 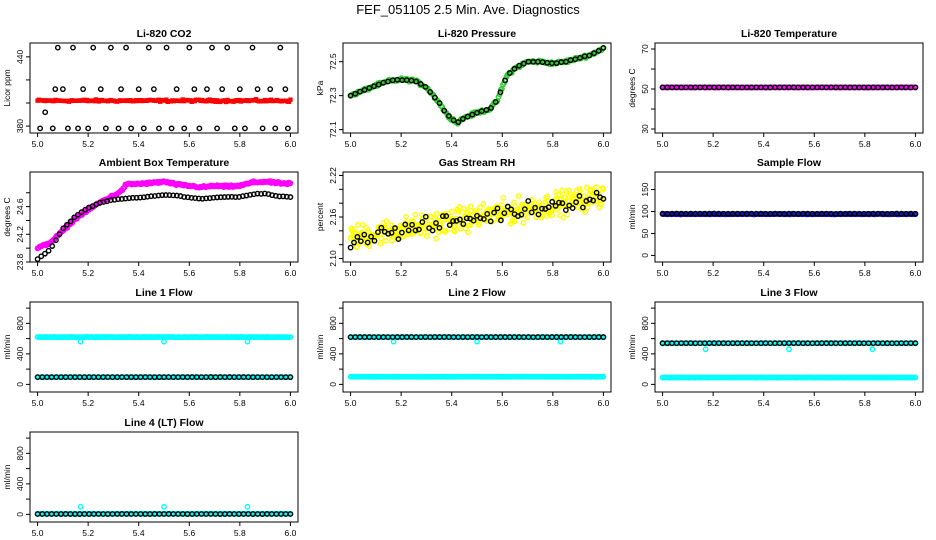 What do you see at coordinates (333, 175) in the screenshot?
I see `y-tick-label: 2.22` at bounding box center [333, 175].